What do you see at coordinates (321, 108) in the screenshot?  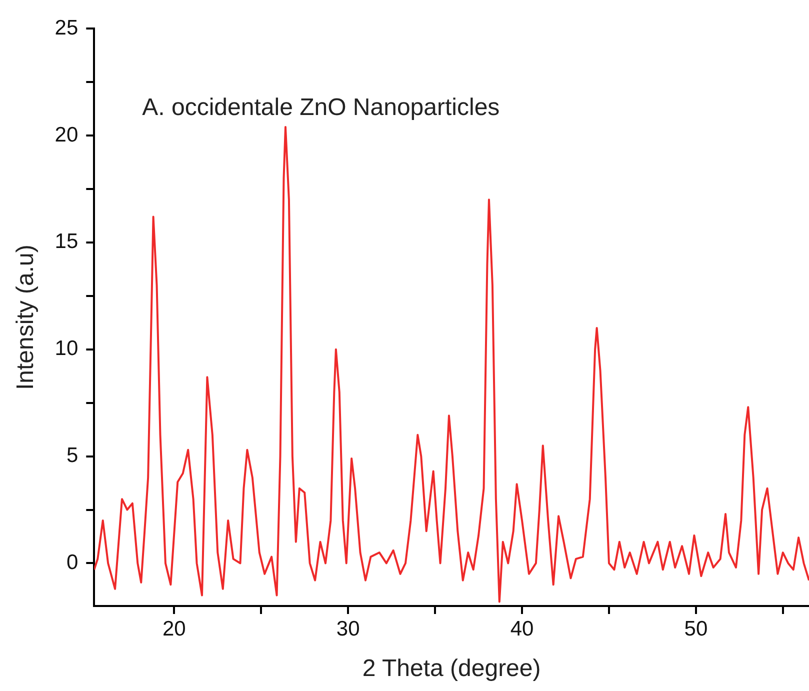 I see `text: A. occidentale ZnO Nanoparticles` at bounding box center [321, 108].